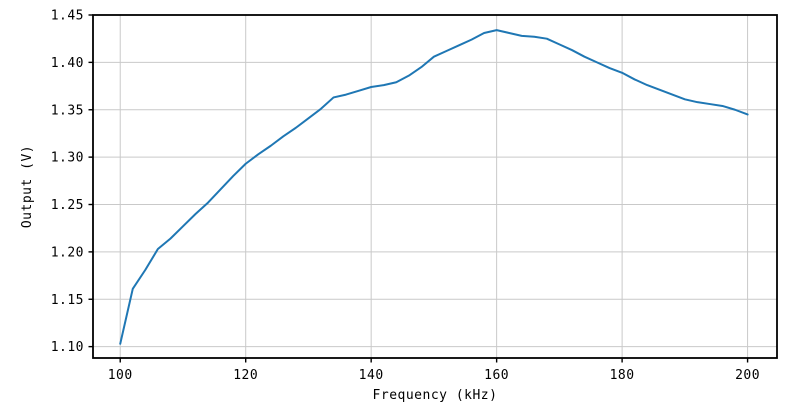 This screenshot has height=409, width=800. What do you see at coordinates (435, 395) in the screenshot?
I see `x-axis-label: Frequency (kHz)` at bounding box center [435, 395].